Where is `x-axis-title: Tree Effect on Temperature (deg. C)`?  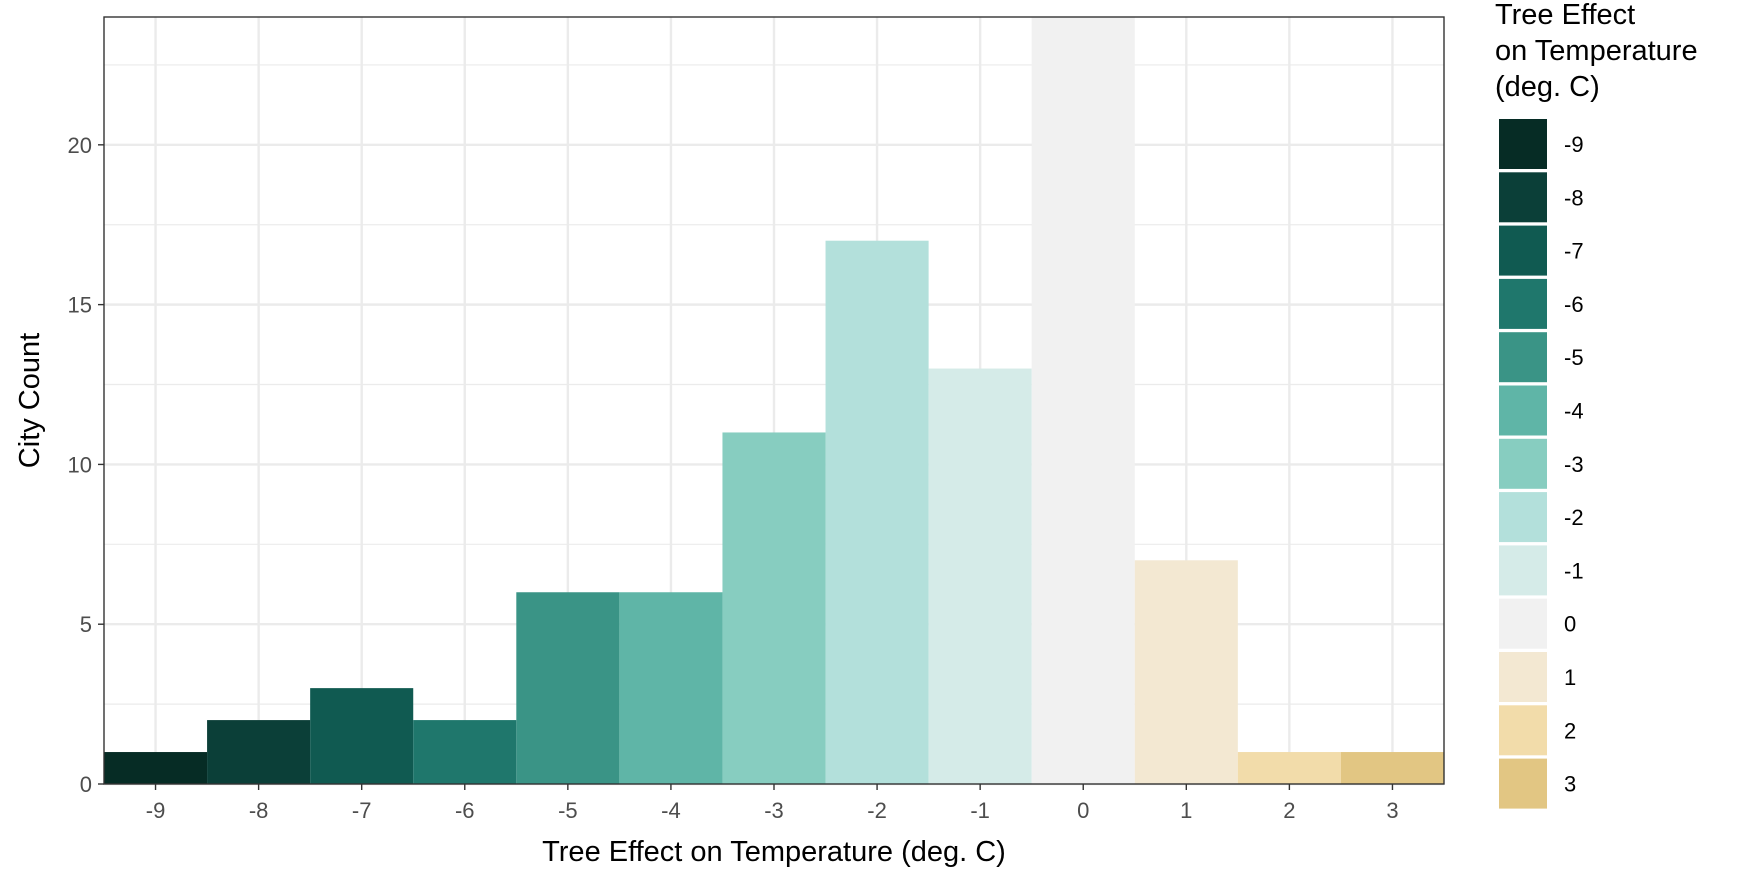
x-axis-title: Tree Effect on Temperature (deg. C) is located at coordinates (774, 852).